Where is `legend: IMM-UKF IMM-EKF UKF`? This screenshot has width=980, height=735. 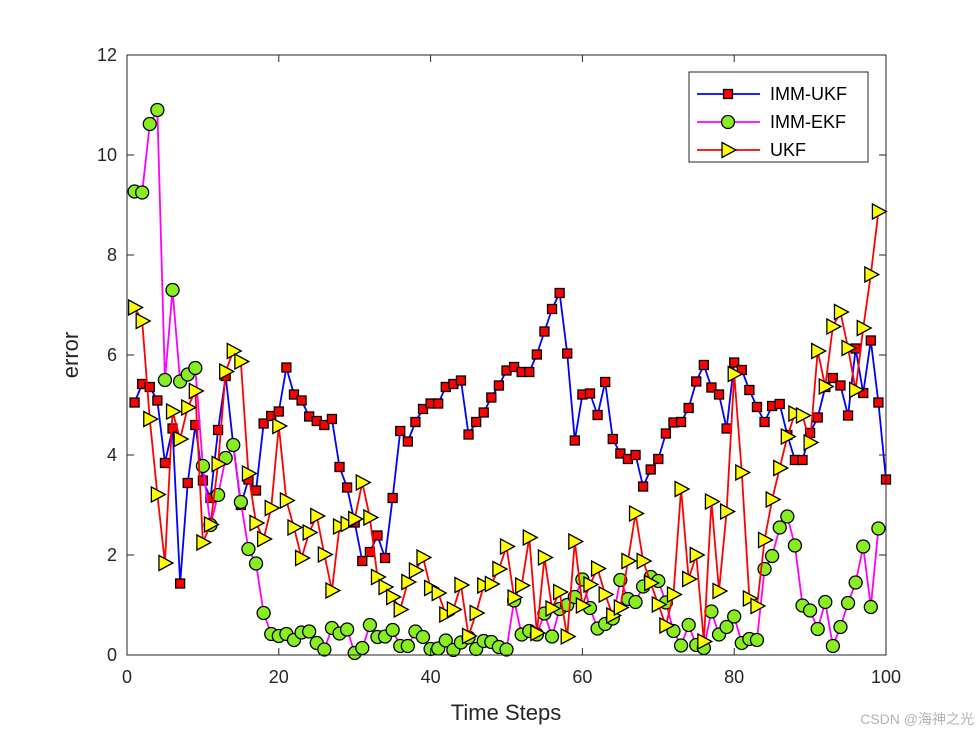 legend: IMM-UKF IMM-EKF UKF is located at coordinates (778, 117).